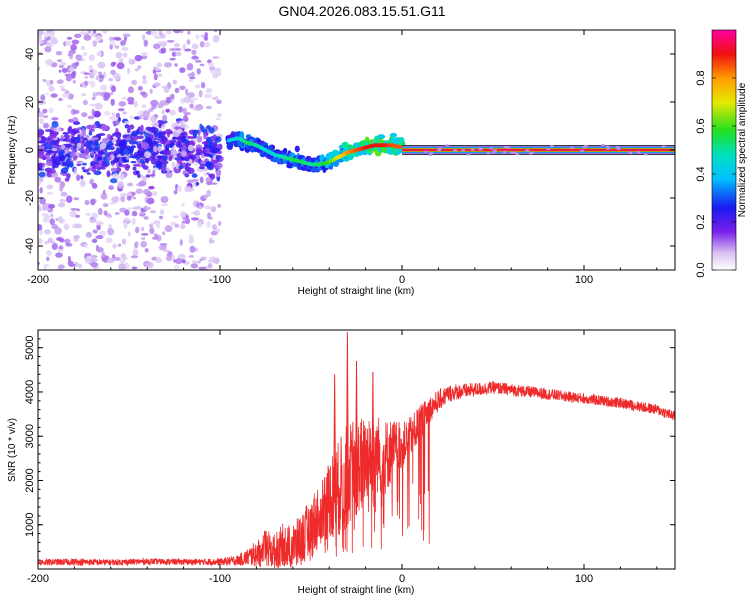 The height and width of the screenshot is (600, 750). What do you see at coordinates (701, 125) in the screenshot?
I see `colorbar-tick-label: 0.6` at bounding box center [701, 125].